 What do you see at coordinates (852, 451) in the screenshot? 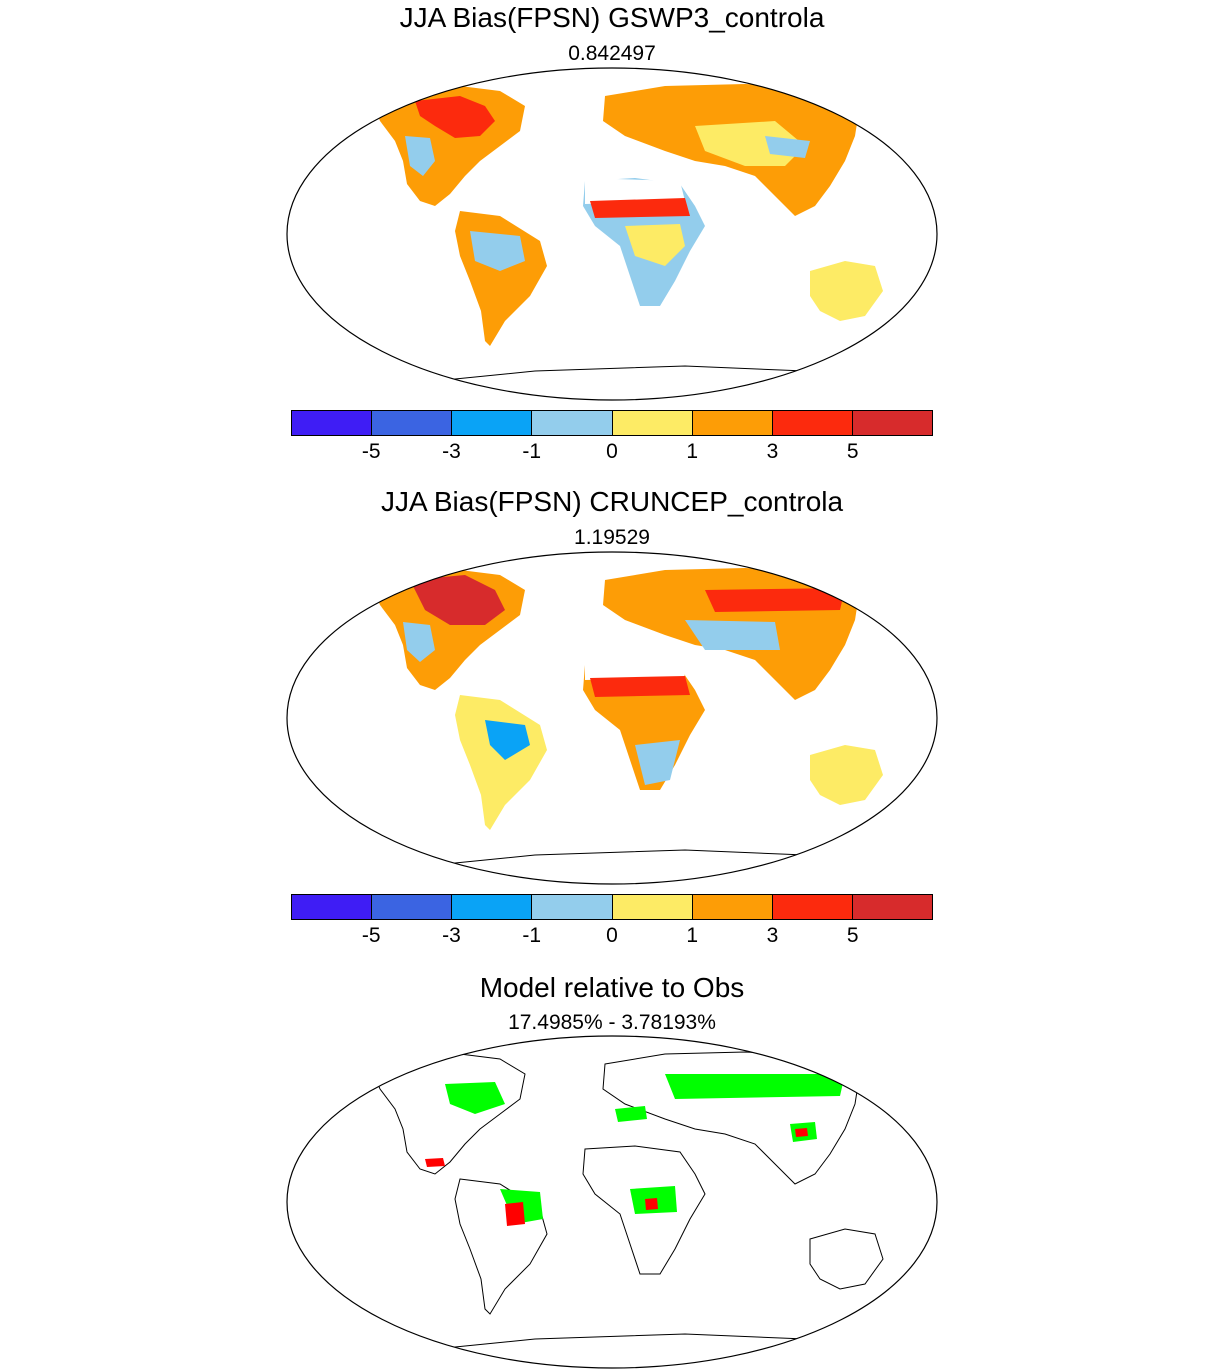
I see `panel1-tick-label: 5` at bounding box center [852, 451].